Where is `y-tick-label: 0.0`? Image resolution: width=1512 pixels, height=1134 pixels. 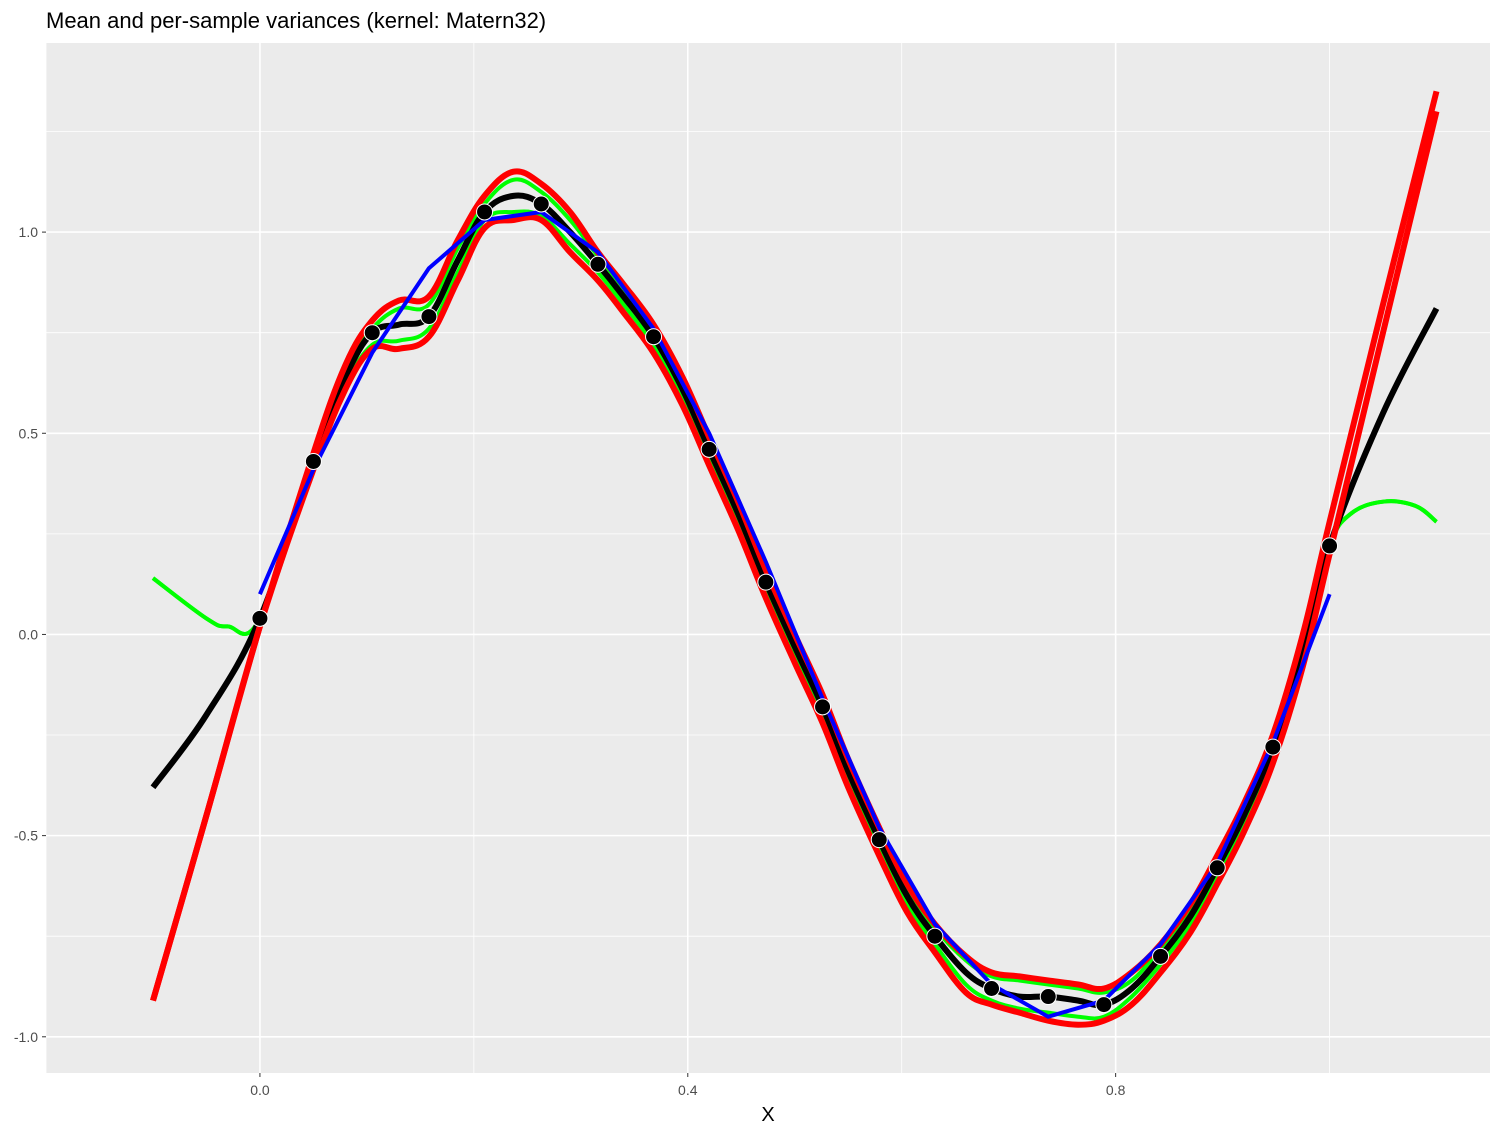
y-tick-label: 0.0 is located at coordinates (29, 634).